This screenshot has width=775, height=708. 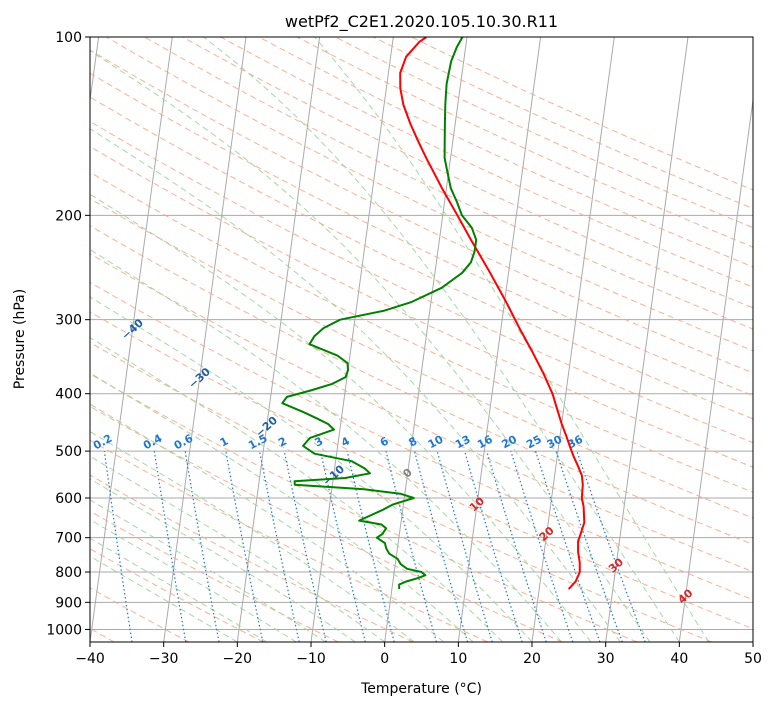 What do you see at coordinates (65, 280) in the screenshot?
I see `dry-adiabat-label: −50` at bounding box center [65, 280].